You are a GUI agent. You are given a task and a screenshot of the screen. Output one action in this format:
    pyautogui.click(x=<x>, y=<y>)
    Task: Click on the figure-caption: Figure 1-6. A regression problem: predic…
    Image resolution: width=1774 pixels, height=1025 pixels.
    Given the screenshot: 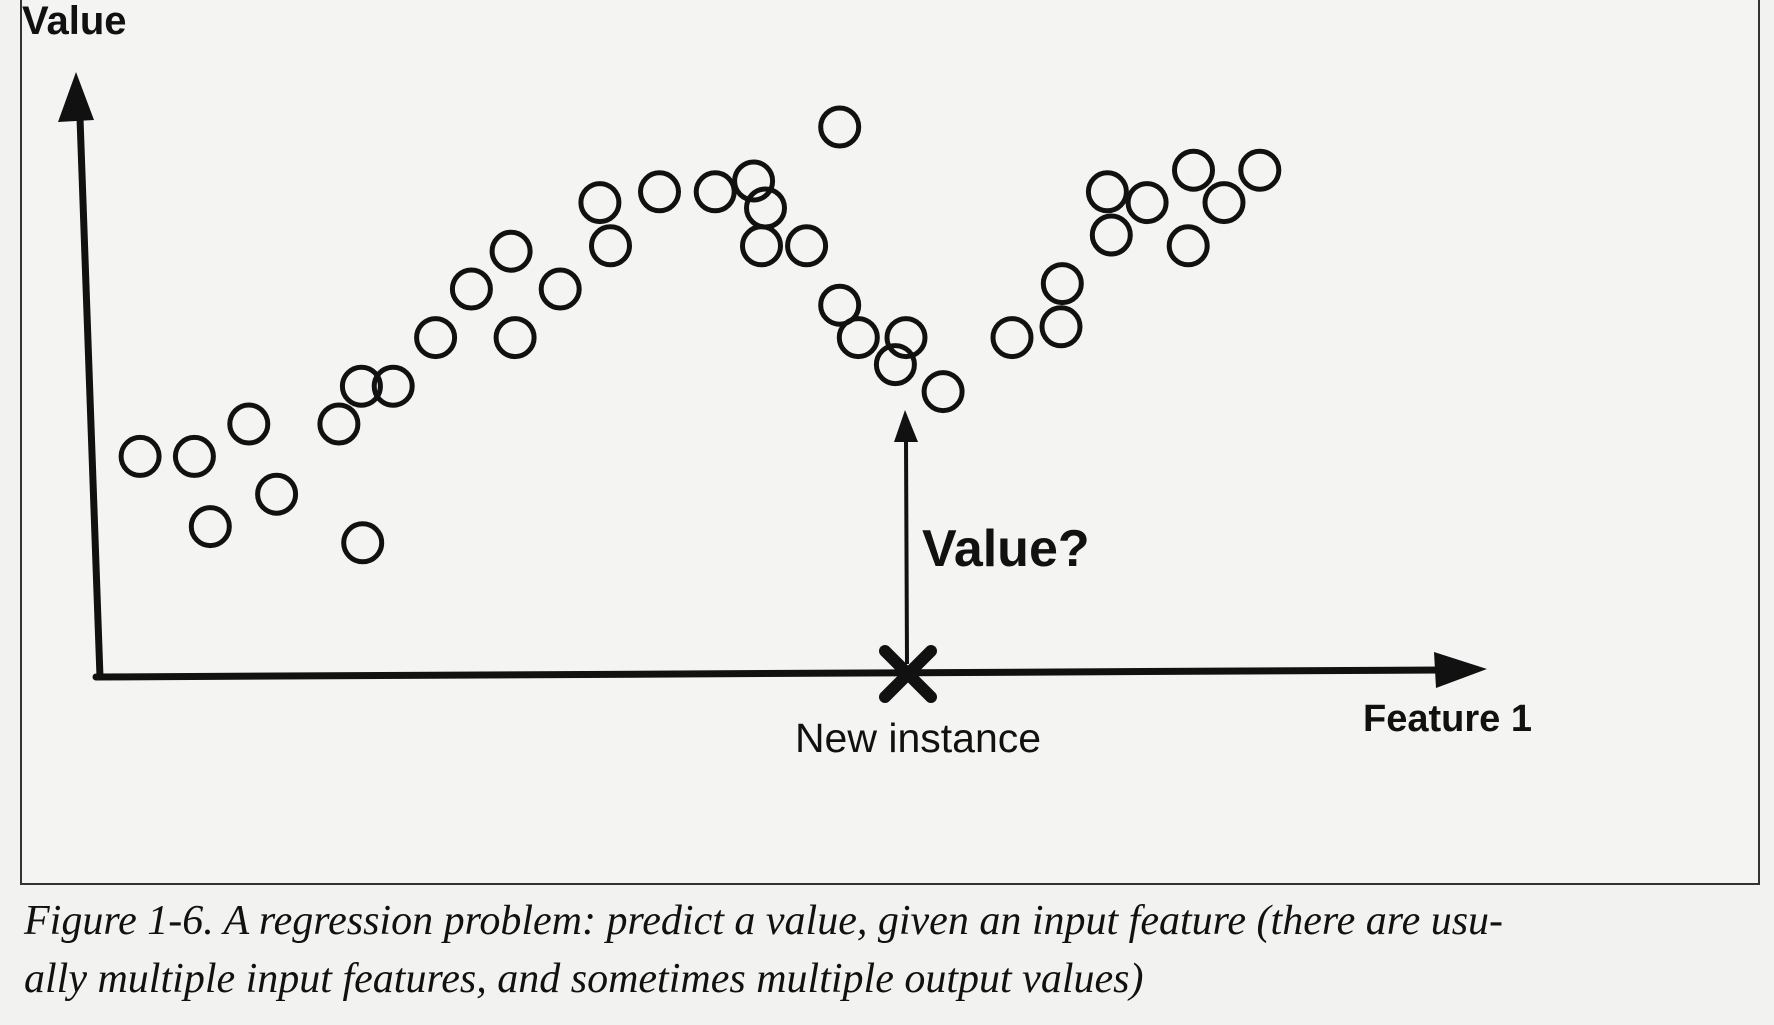 What is the action you would take?
    pyautogui.click(x=884, y=950)
    